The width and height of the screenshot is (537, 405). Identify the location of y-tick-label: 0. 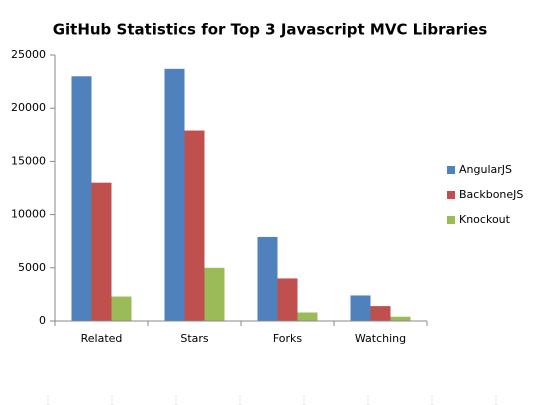
(42, 320).